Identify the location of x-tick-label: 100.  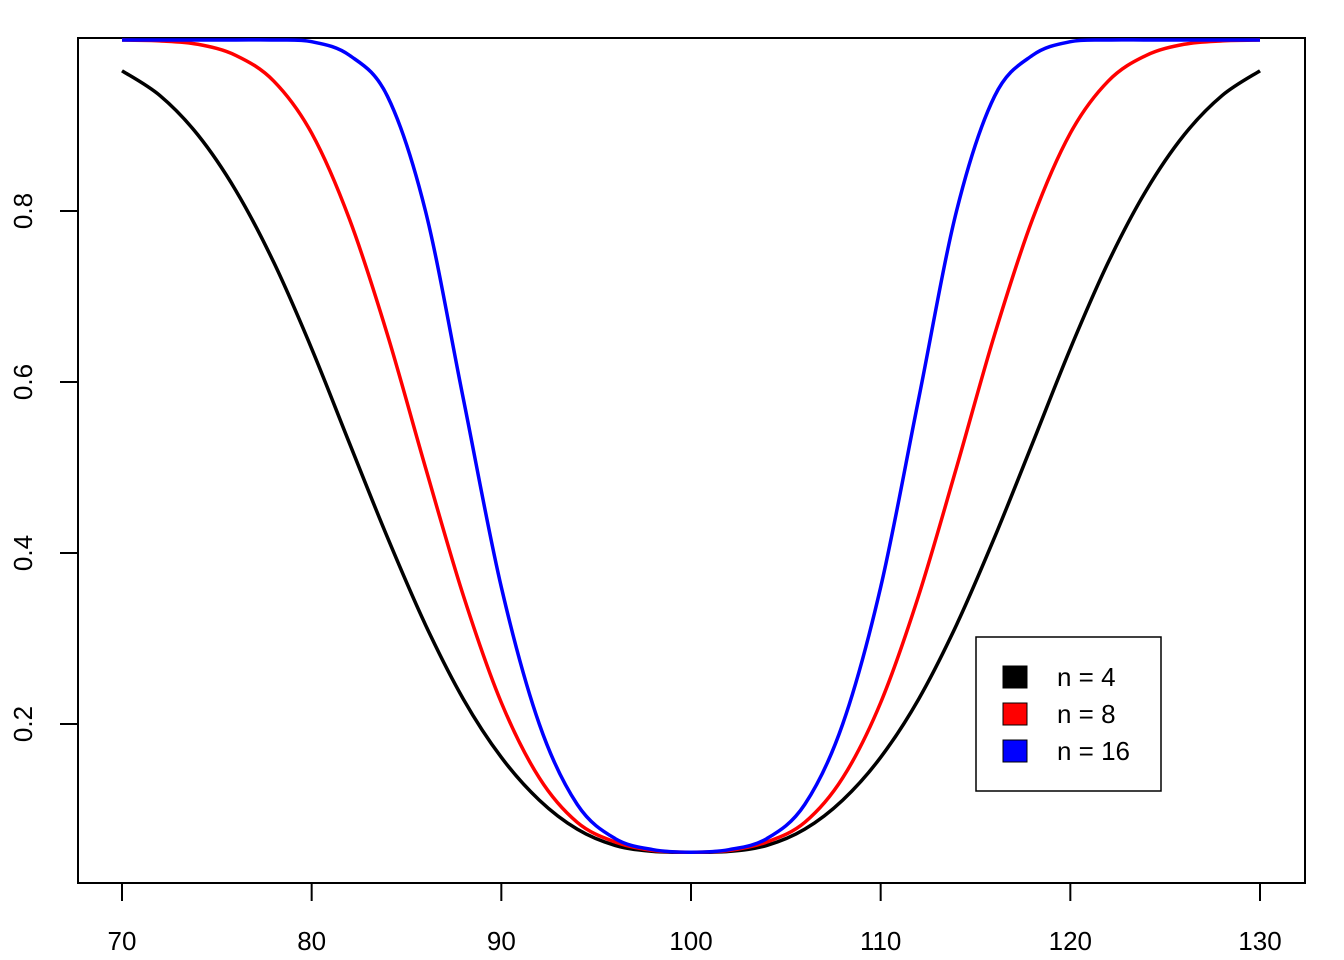
(690, 941).